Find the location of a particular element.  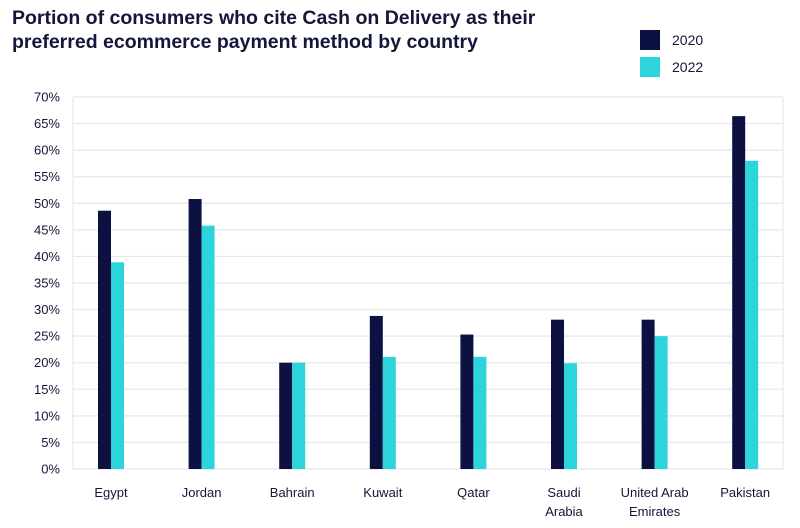

legend-item-2022: 2022 is located at coordinates (671, 67).